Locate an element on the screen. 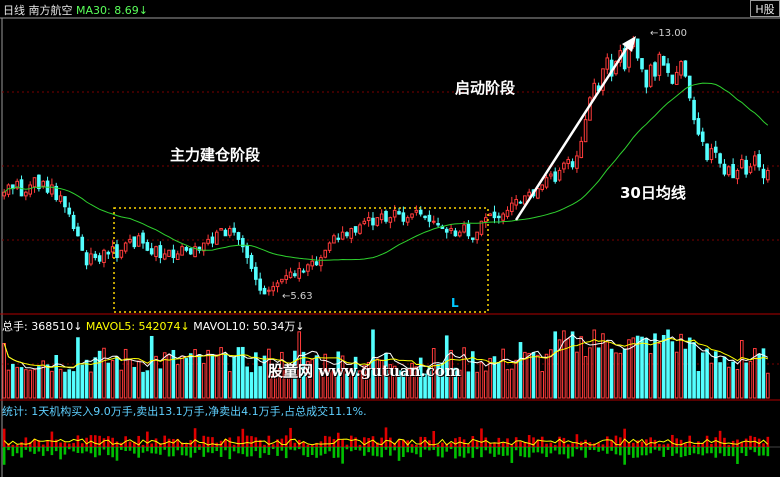  period-label: 日线 is located at coordinates (14, 10).